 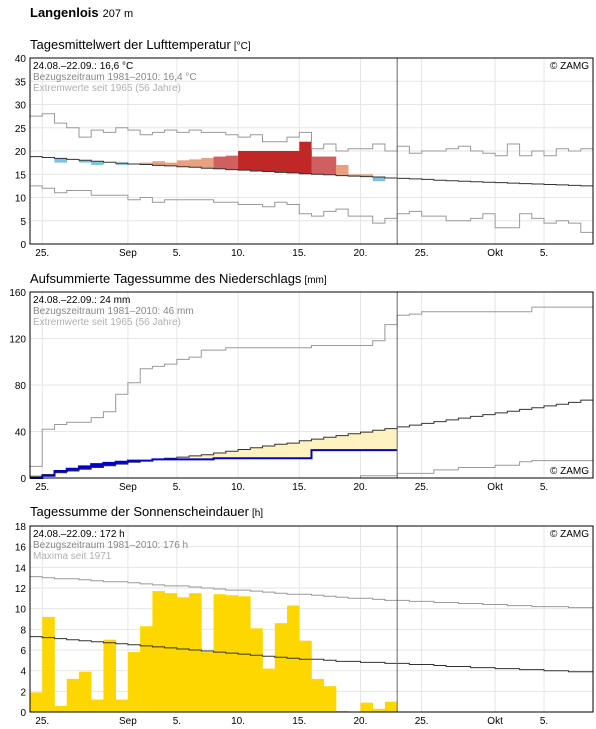 What do you see at coordinates (110, 545) in the screenshot?
I see `sun-info-line: Bezugszeitraum 1981–2010: 176 h` at bounding box center [110, 545].